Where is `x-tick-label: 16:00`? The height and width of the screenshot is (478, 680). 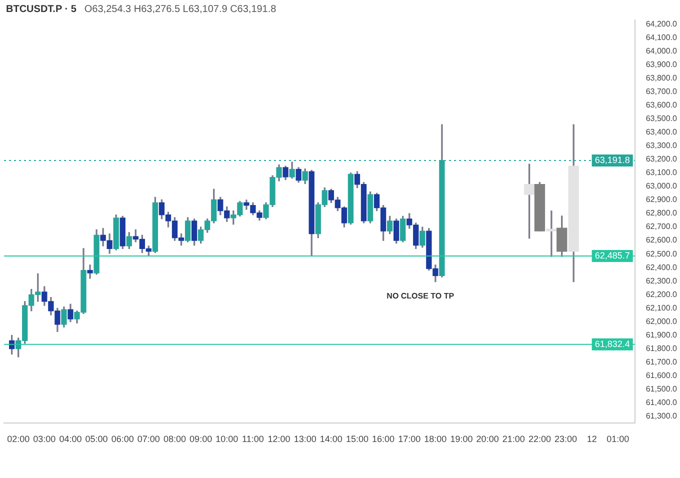 x-tick-label: 16:00 is located at coordinates (383, 439).